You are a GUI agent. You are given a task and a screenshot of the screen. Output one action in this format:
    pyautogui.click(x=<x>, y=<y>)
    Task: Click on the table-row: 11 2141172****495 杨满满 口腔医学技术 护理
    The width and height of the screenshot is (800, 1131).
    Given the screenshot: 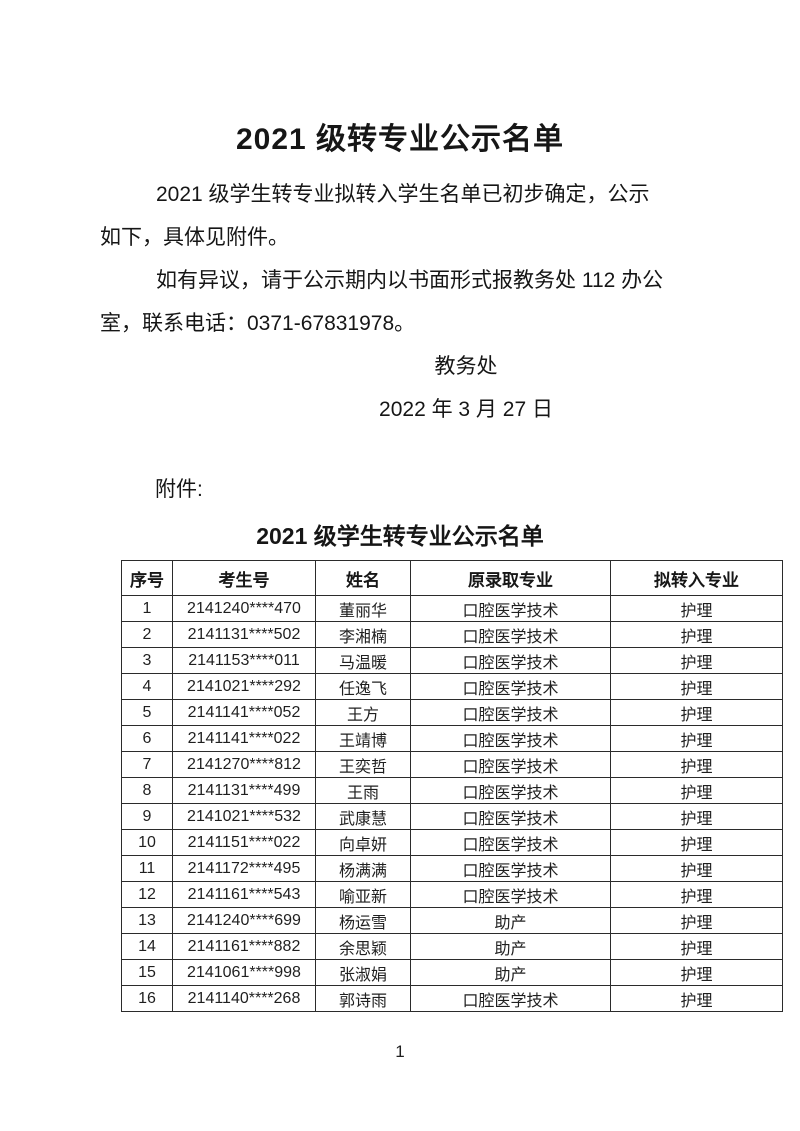 What is the action you would take?
    pyautogui.click(x=452, y=868)
    